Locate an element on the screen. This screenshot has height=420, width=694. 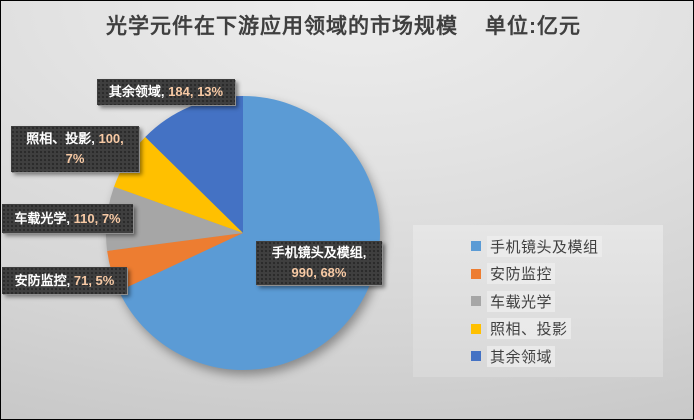
legend-label: 安防监控 is located at coordinates (521, 273).